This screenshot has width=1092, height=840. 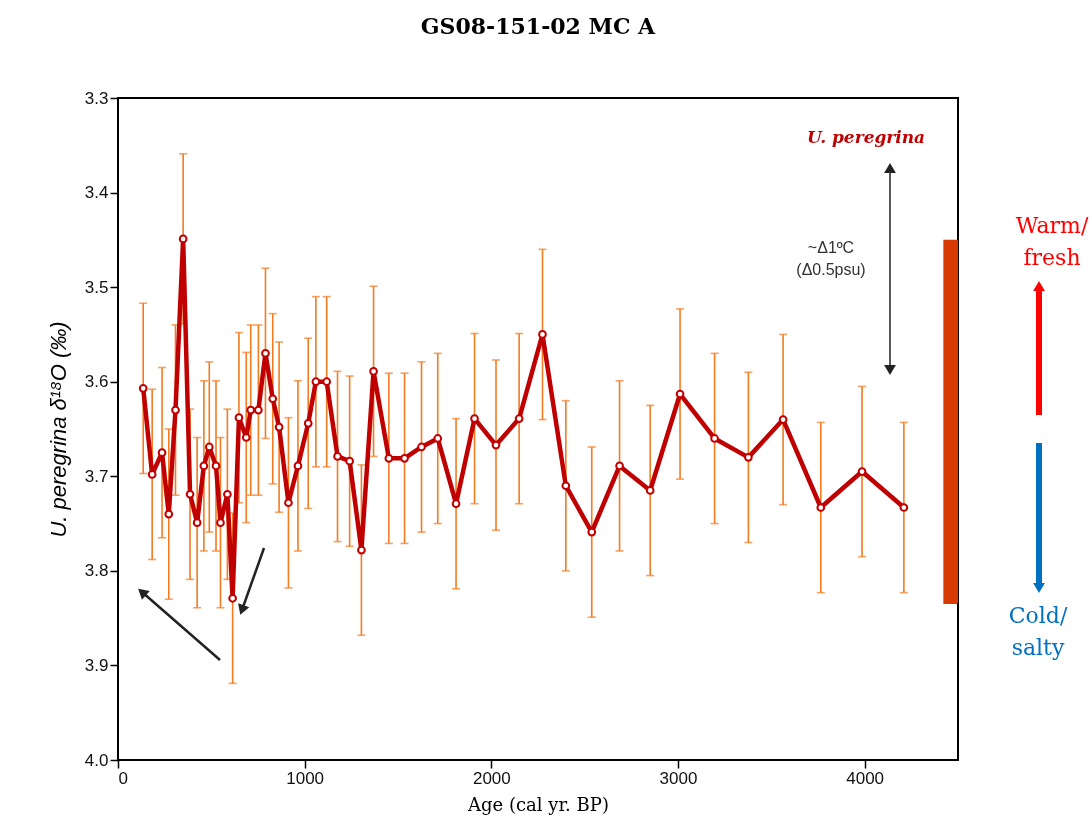 What do you see at coordinates (831, 247) in the screenshot?
I see `annotation: ~Δ1ºC` at bounding box center [831, 247].